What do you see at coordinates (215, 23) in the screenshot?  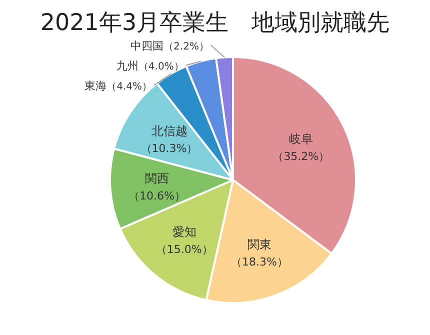 I see `chart-title: 2021年3月卒業生 地域別就職先` at bounding box center [215, 23].